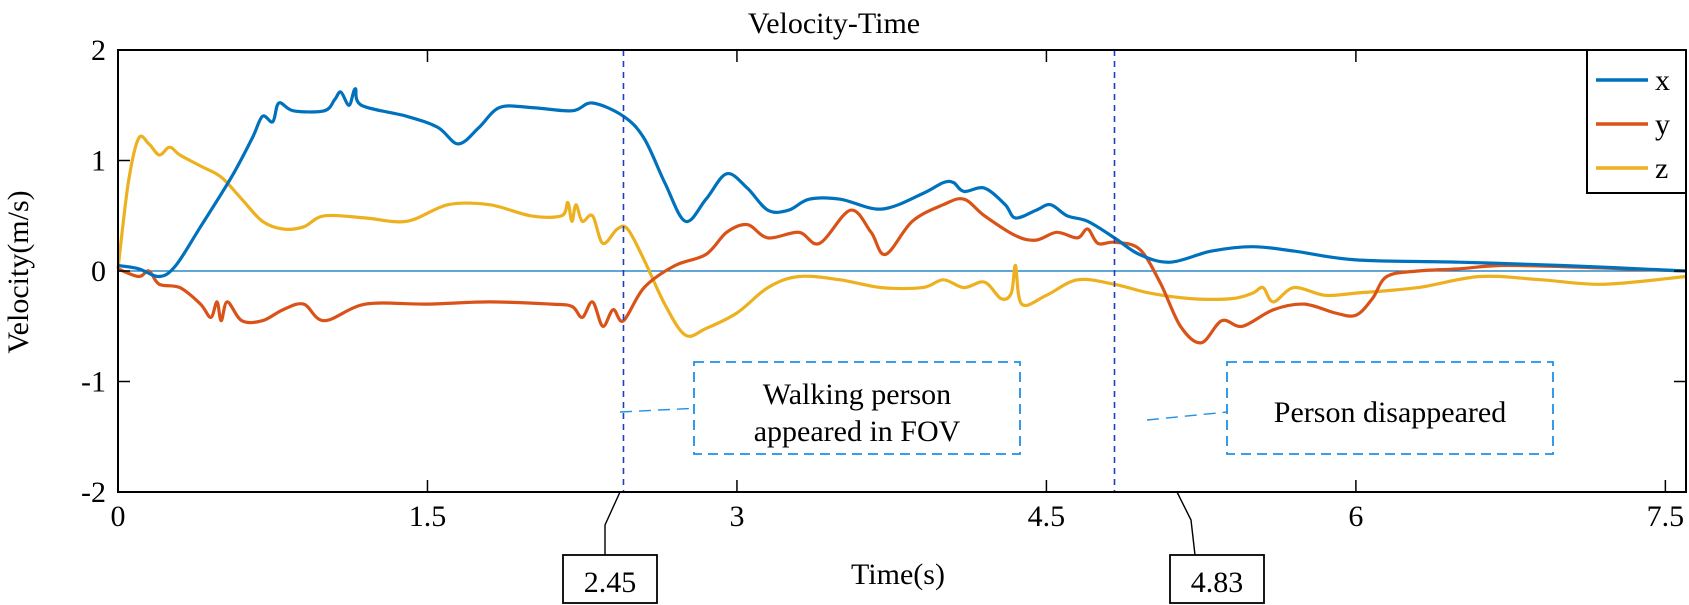  I want to click on y-tick-label: 2, so click(98, 50).